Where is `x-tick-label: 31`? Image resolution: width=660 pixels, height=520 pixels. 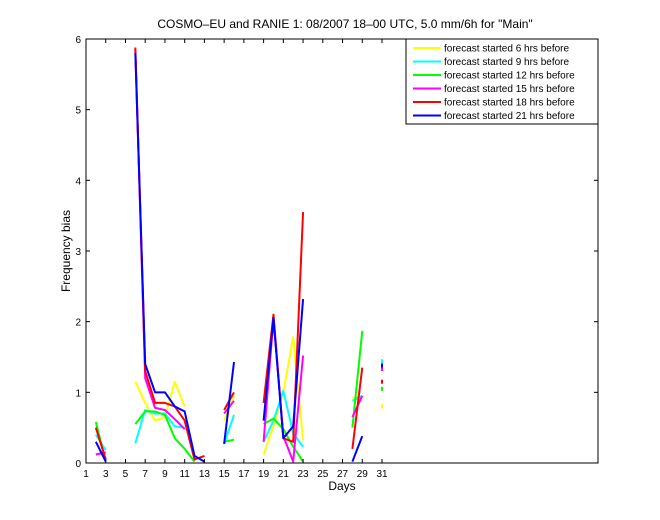 x-tick-label: 31 is located at coordinates (382, 474).